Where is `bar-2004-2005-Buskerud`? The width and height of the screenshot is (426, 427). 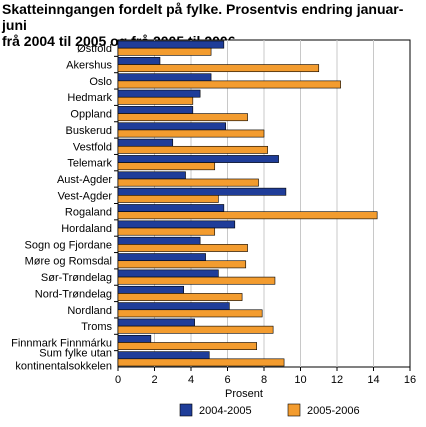 bar-2004-2005-Buskerud is located at coordinates (171, 126).